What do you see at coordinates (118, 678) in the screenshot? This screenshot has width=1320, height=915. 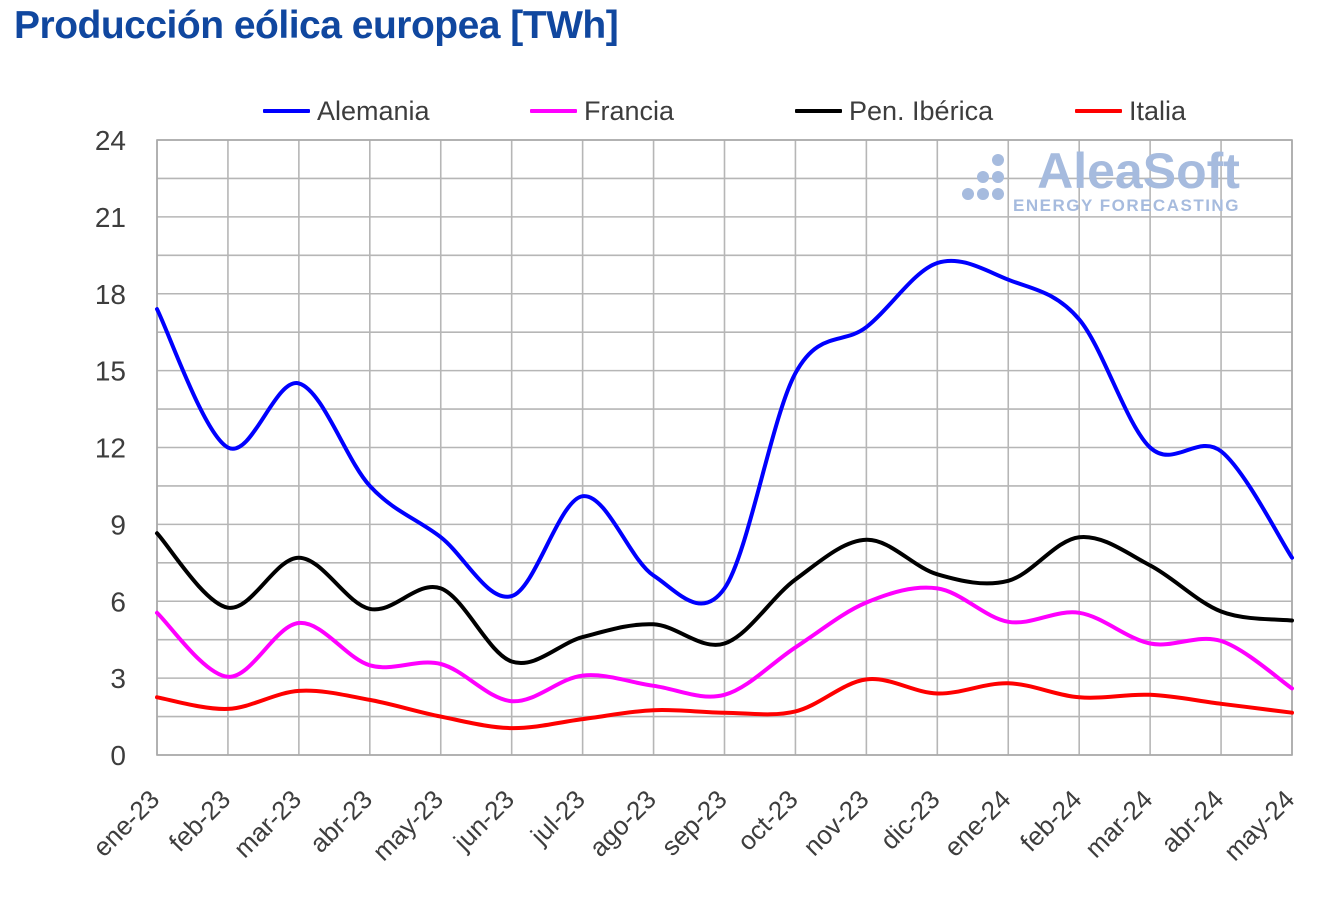 I see `y-tick-label: 3` at bounding box center [118, 678].